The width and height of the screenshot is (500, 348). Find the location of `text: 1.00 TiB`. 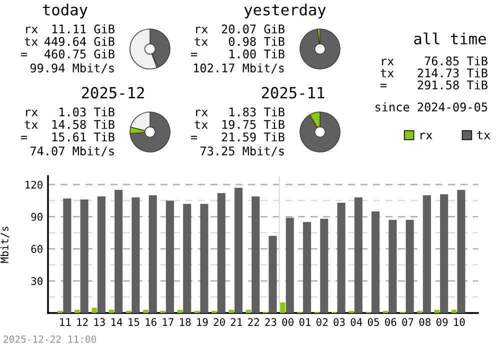

text: 1.00 TiB is located at coordinates (257, 53).